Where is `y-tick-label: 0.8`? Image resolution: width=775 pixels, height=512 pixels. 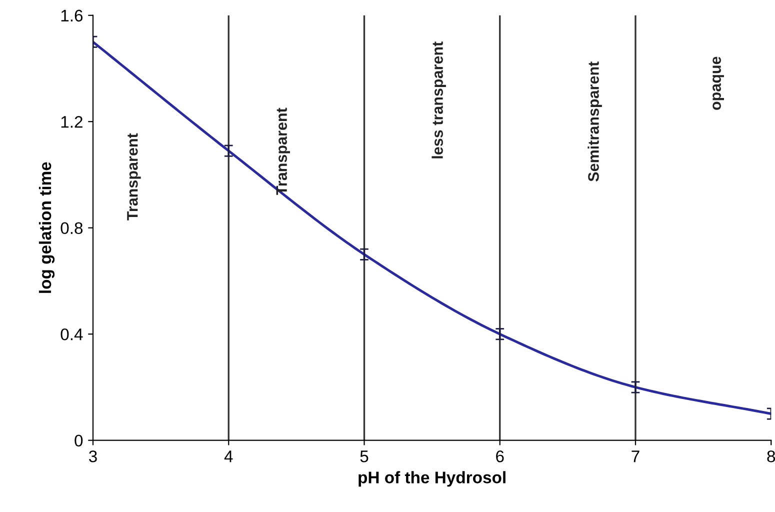
y-tick-label: 0.8 is located at coordinates (71, 228).